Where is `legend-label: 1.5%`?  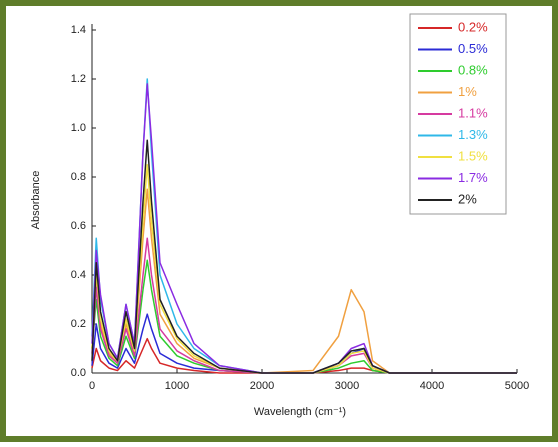 legend-label: 1.5% is located at coordinates (473, 155).